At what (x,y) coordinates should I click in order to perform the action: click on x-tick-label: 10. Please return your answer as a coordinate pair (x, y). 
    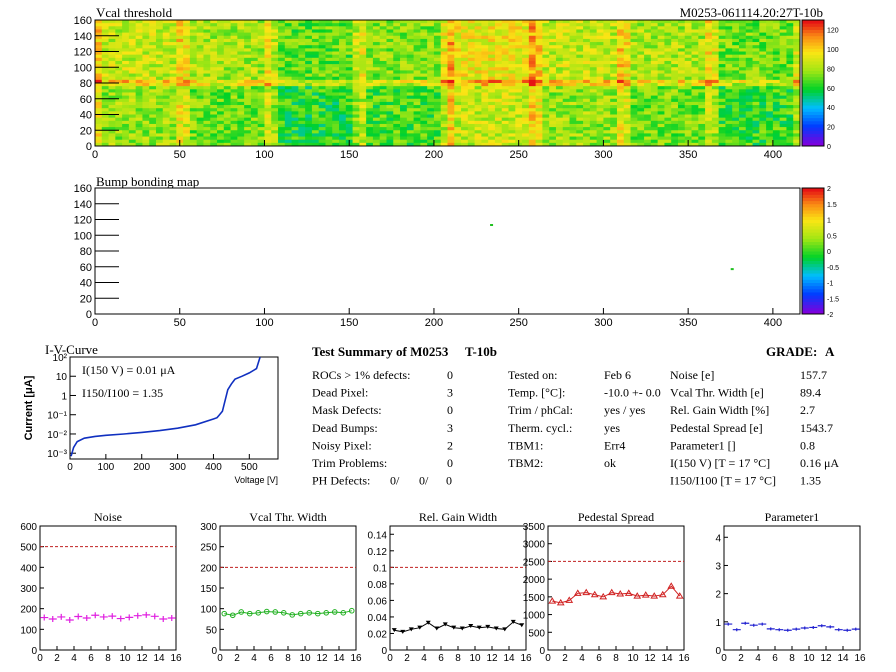
    Looking at the image, I should click on (475, 658).